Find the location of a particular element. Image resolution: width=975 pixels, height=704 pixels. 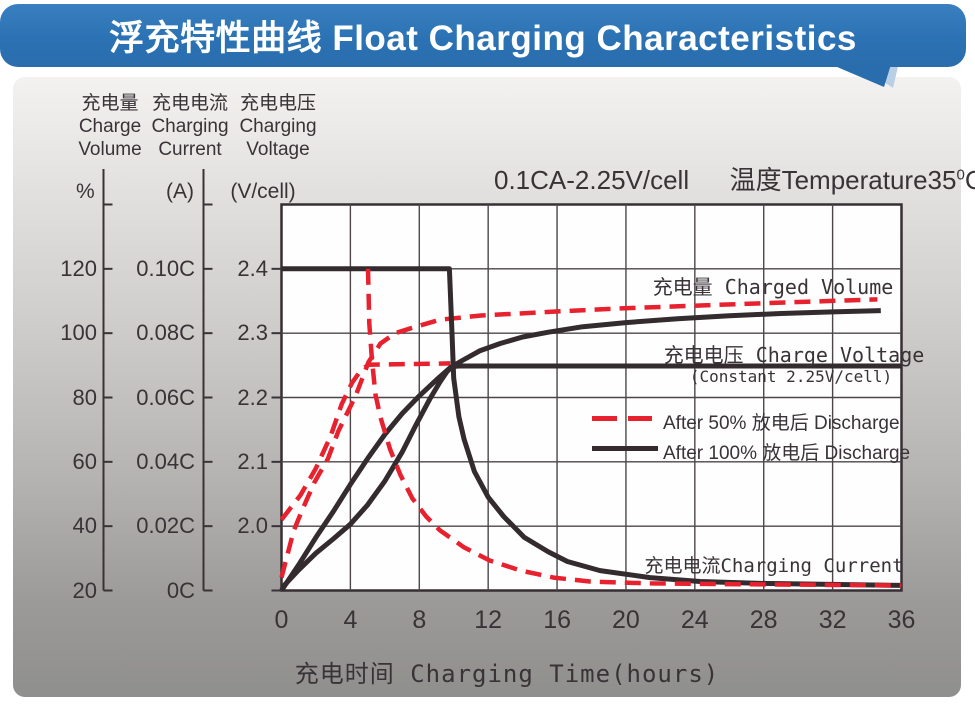

charging-current-tick-label: 0.02C is located at coordinates (165, 526).